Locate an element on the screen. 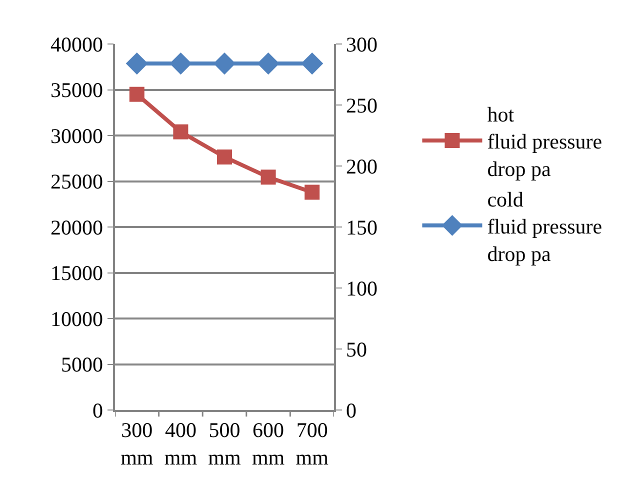 The image size is (619, 501). y-tick-label: 5000 is located at coordinates (82, 364).